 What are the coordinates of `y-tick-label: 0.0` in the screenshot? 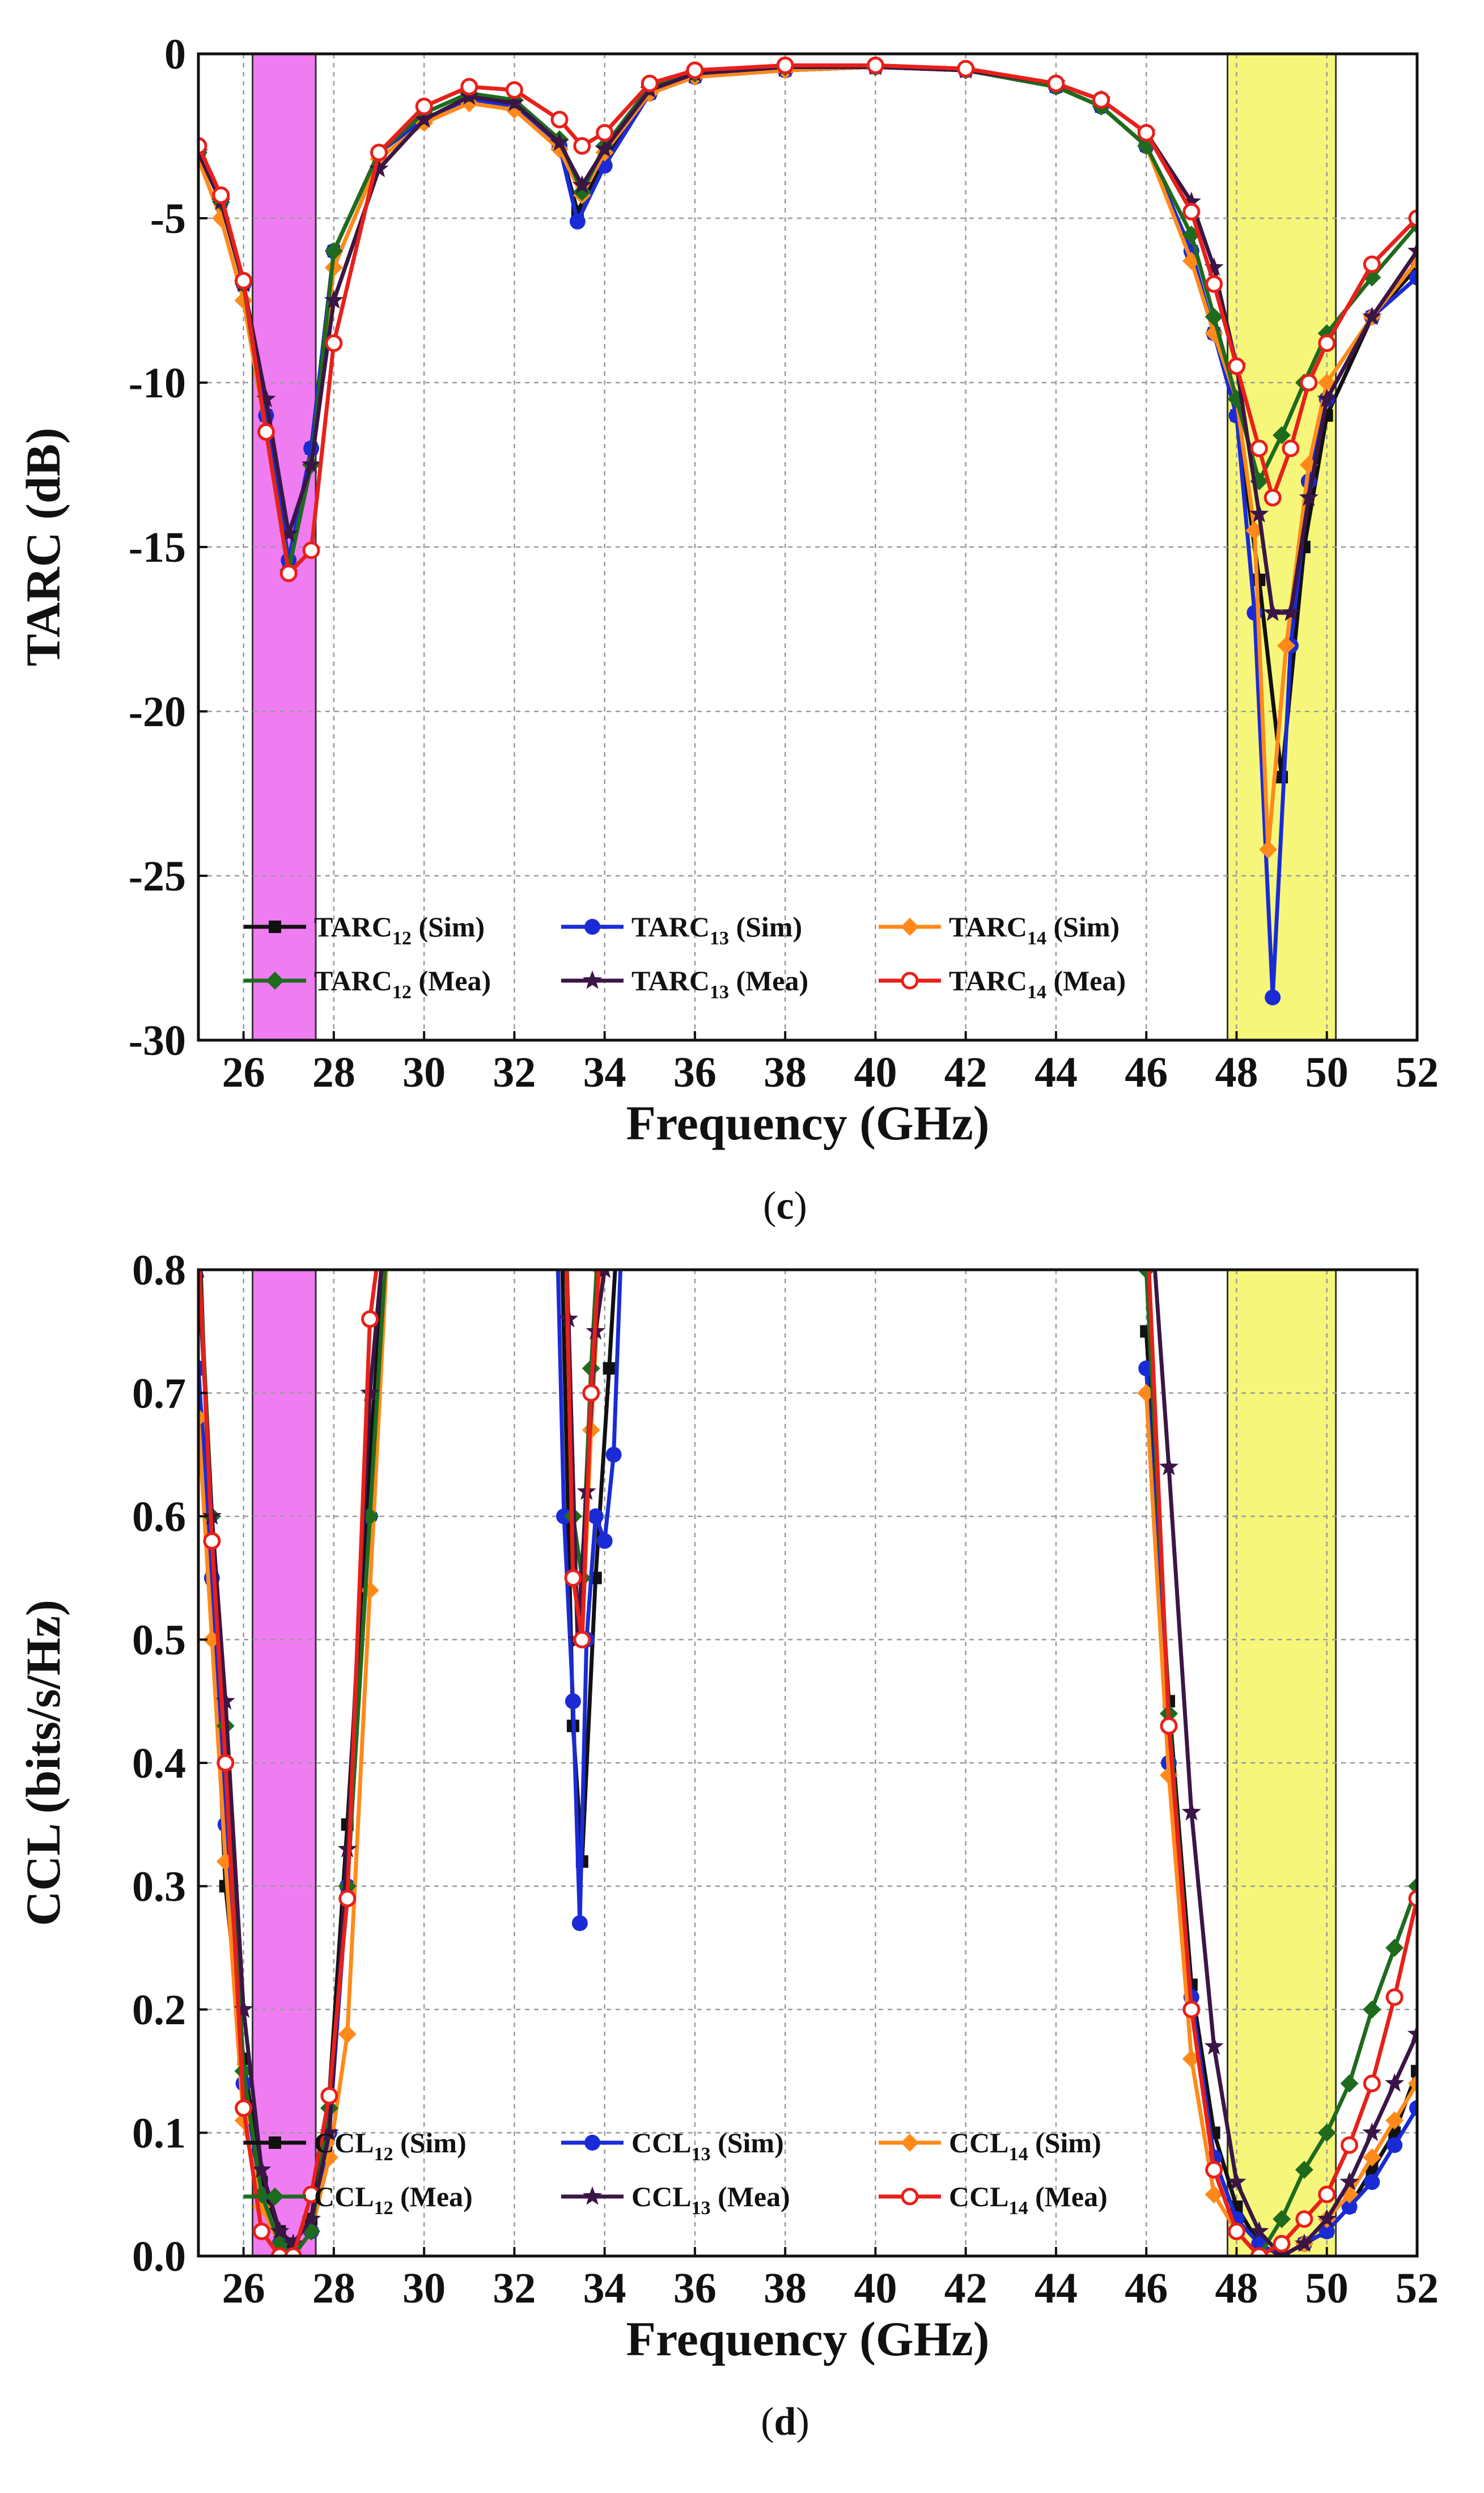 It's located at (159, 2256).